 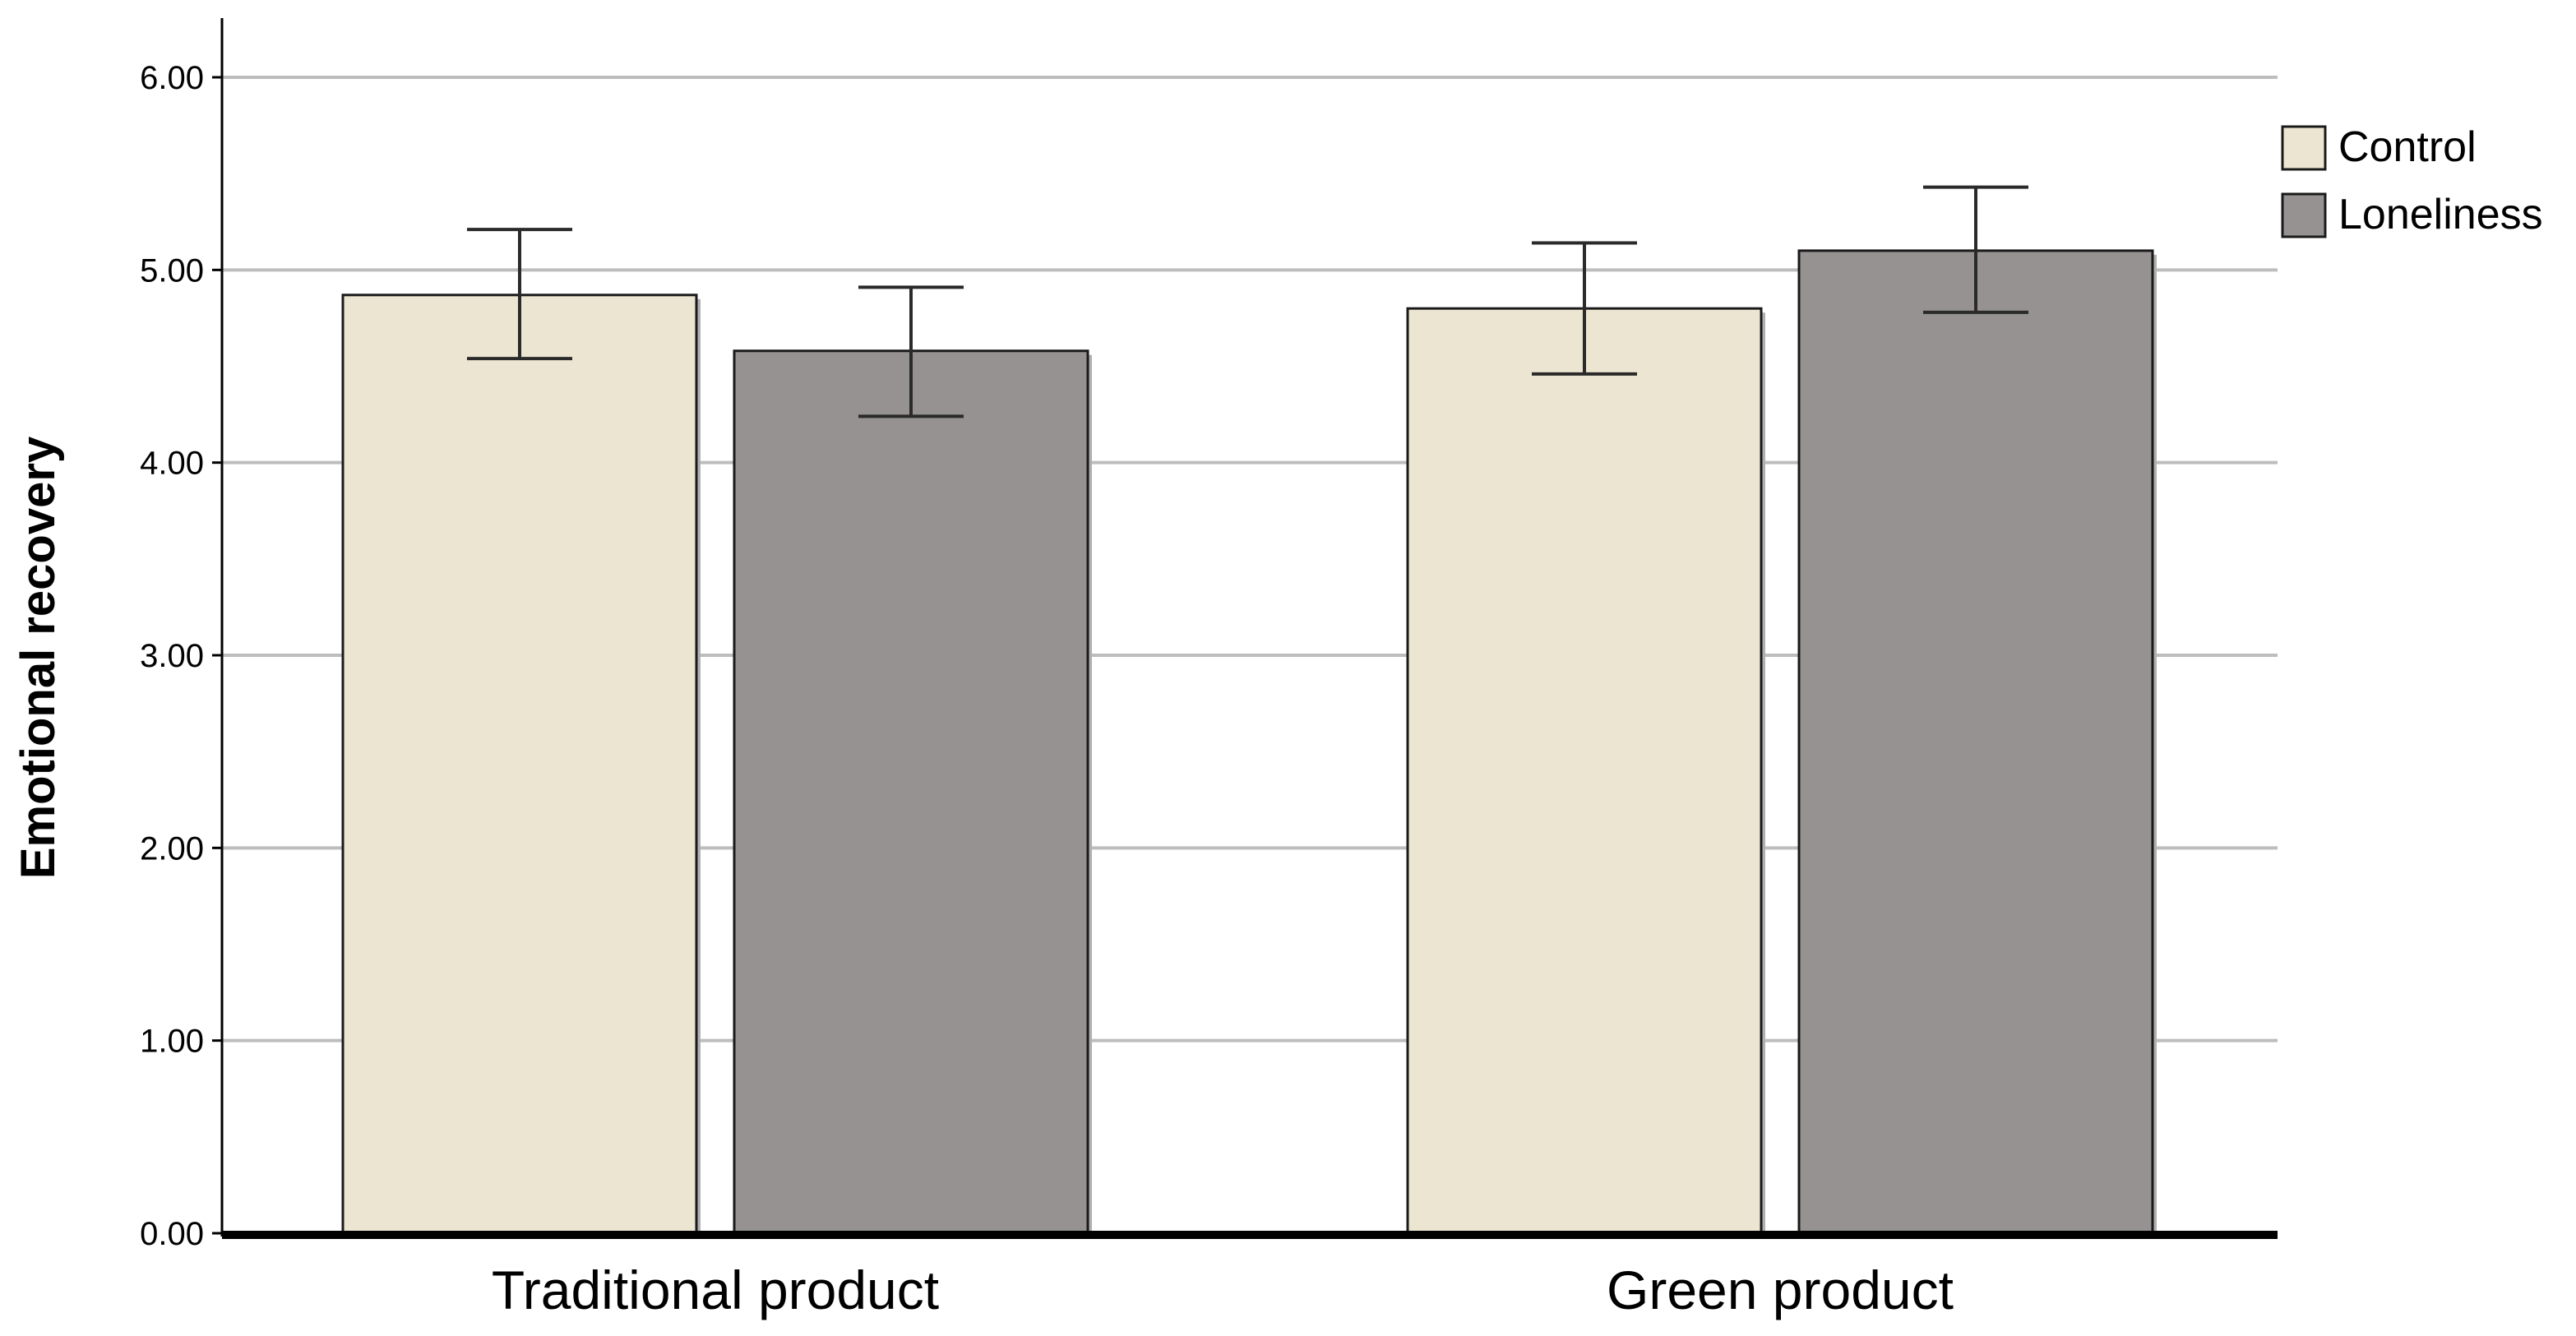 What do you see at coordinates (715, 1290) in the screenshot?
I see `x-category-label: Traditional product` at bounding box center [715, 1290].